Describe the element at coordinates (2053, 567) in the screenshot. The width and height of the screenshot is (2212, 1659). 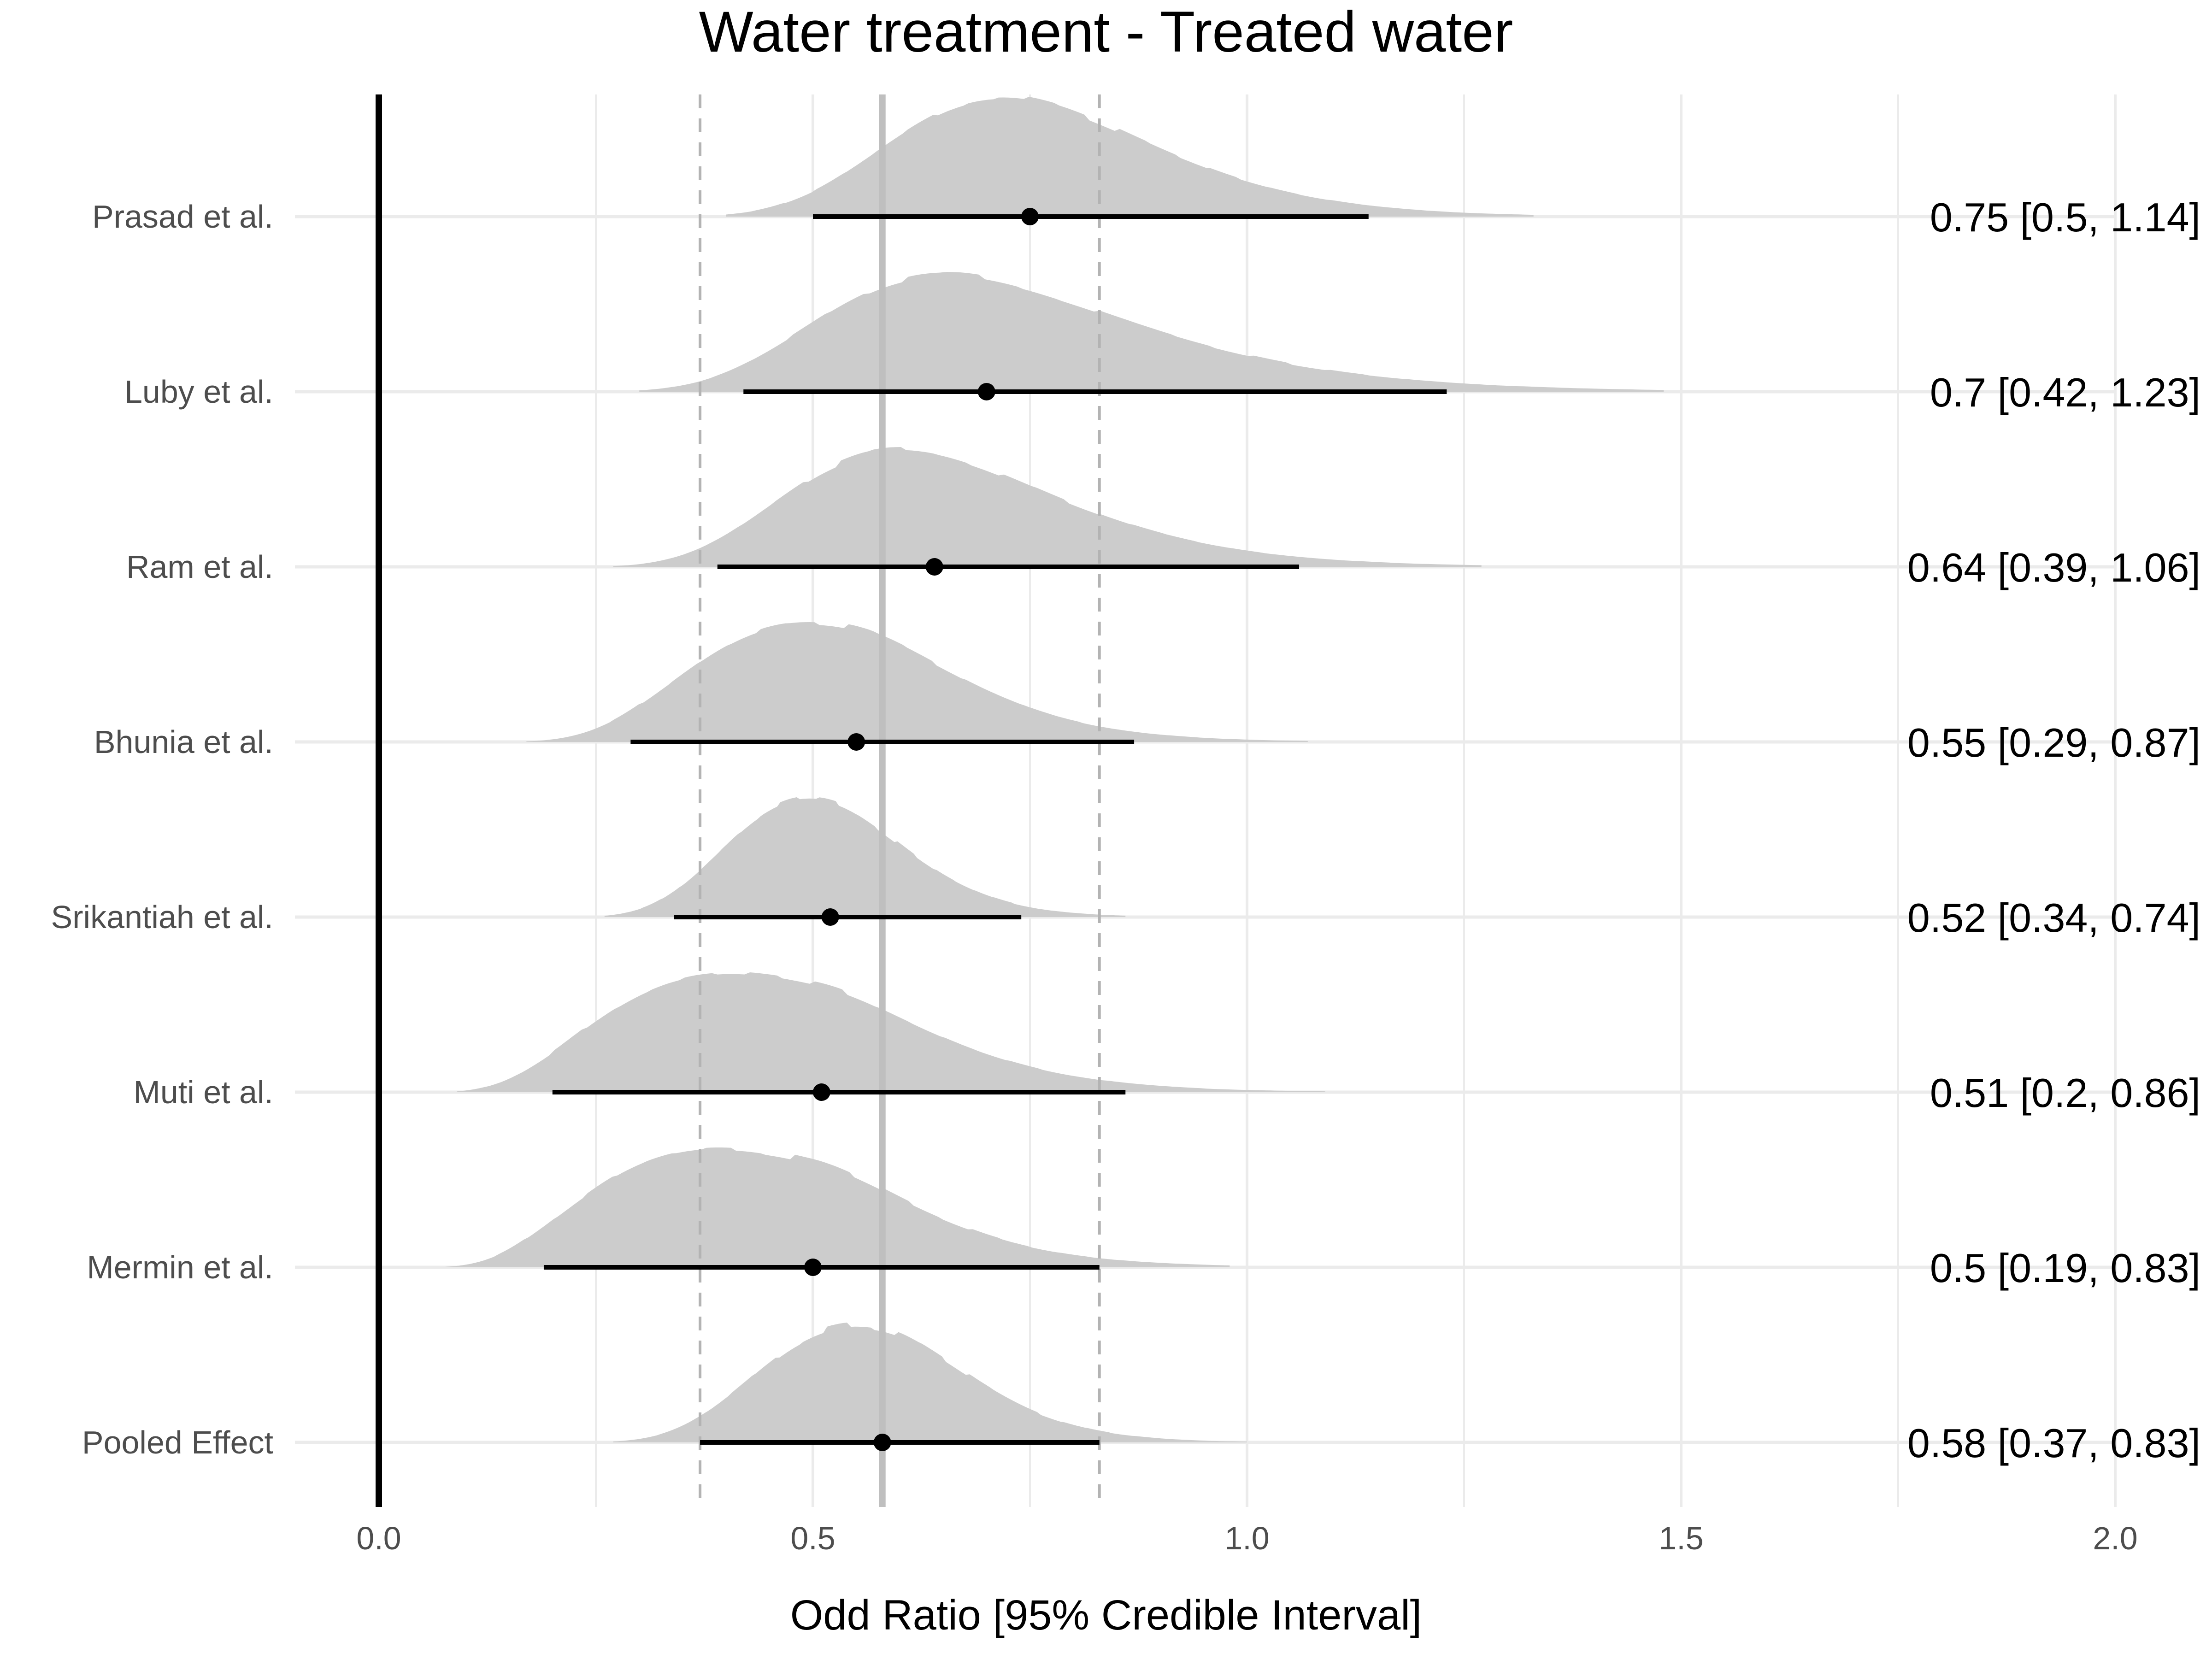
I see `estimate-summary-label: 0.64 [0.39, 1.06]` at that location.